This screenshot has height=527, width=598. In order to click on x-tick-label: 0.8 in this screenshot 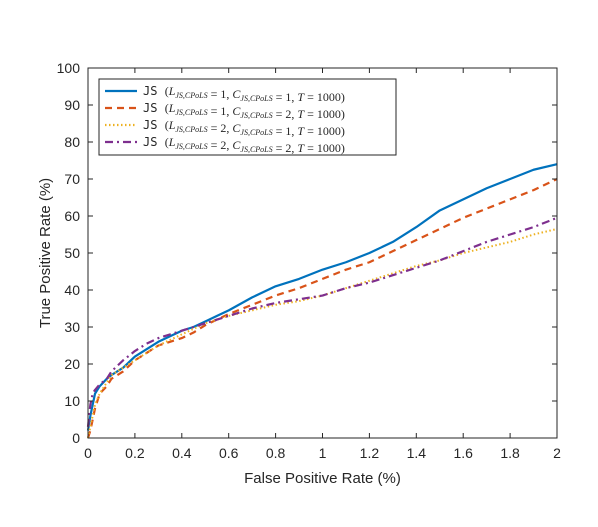, I will do `click(276, 453)`.